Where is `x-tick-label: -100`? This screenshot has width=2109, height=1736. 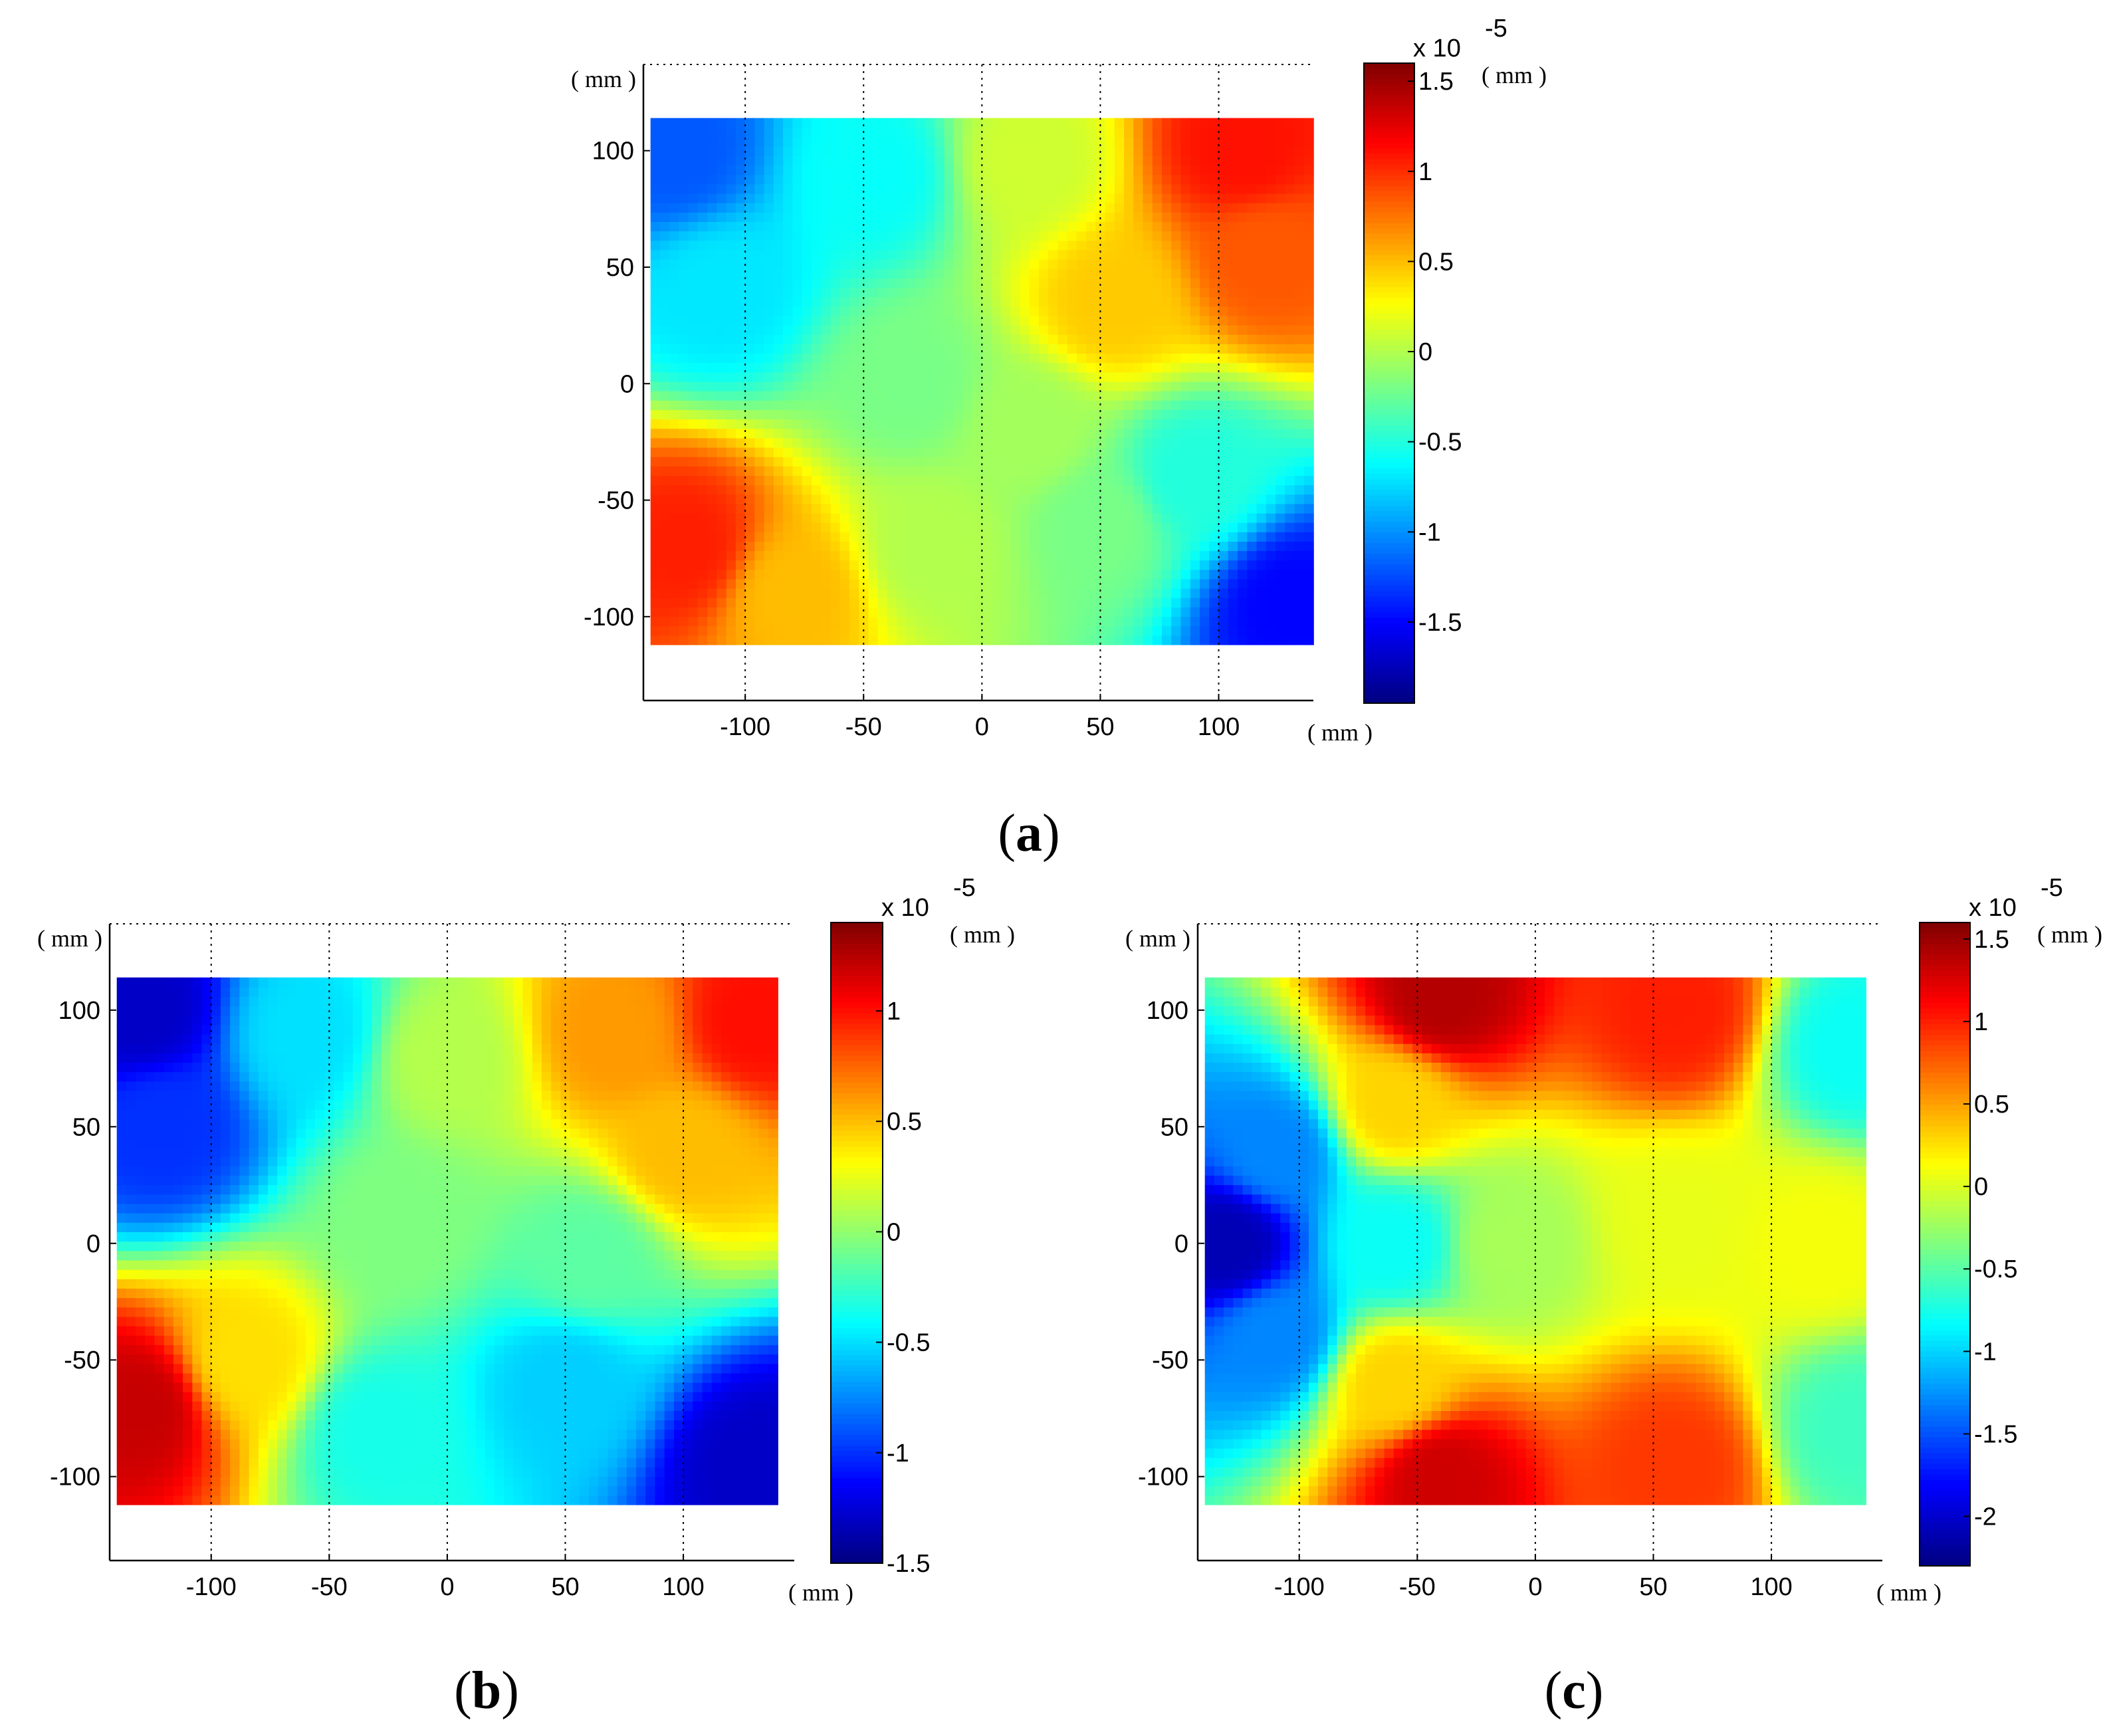
x-tick-label: -100 is located at coordinates (745, 727).